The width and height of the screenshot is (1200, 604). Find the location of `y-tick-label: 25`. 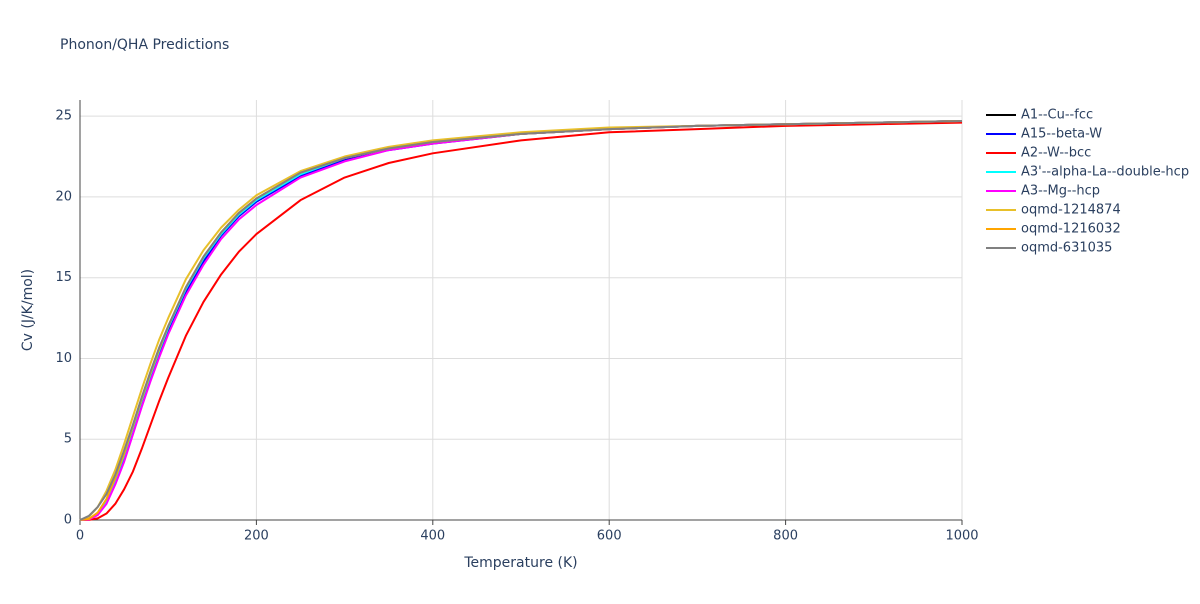

y-tick-label: 25 is located at coordinates (63, 116).